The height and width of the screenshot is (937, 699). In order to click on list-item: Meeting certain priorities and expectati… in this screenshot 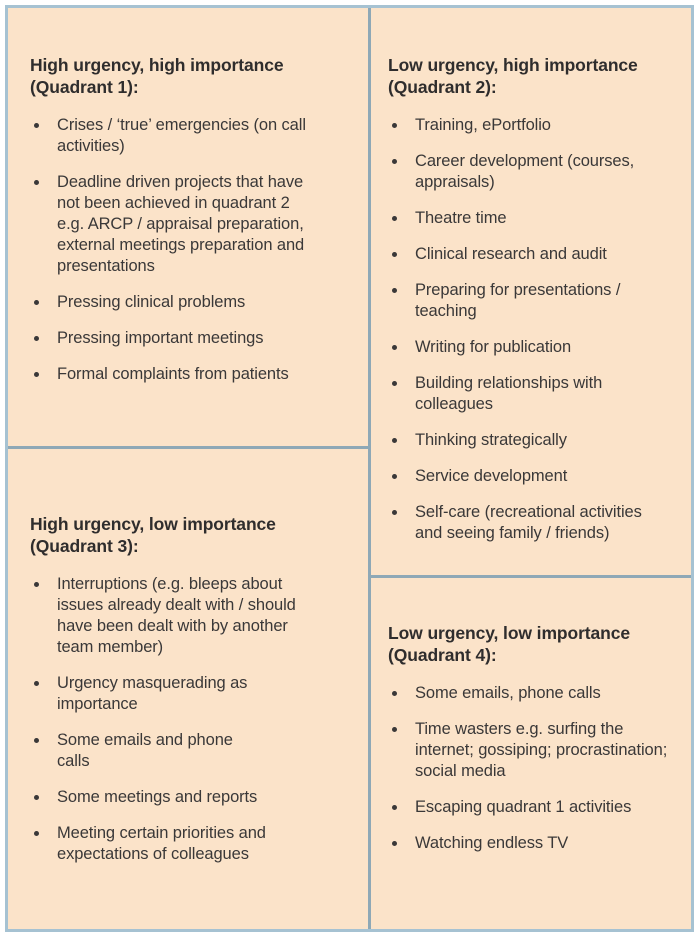, I will do `click(190, 844)`.